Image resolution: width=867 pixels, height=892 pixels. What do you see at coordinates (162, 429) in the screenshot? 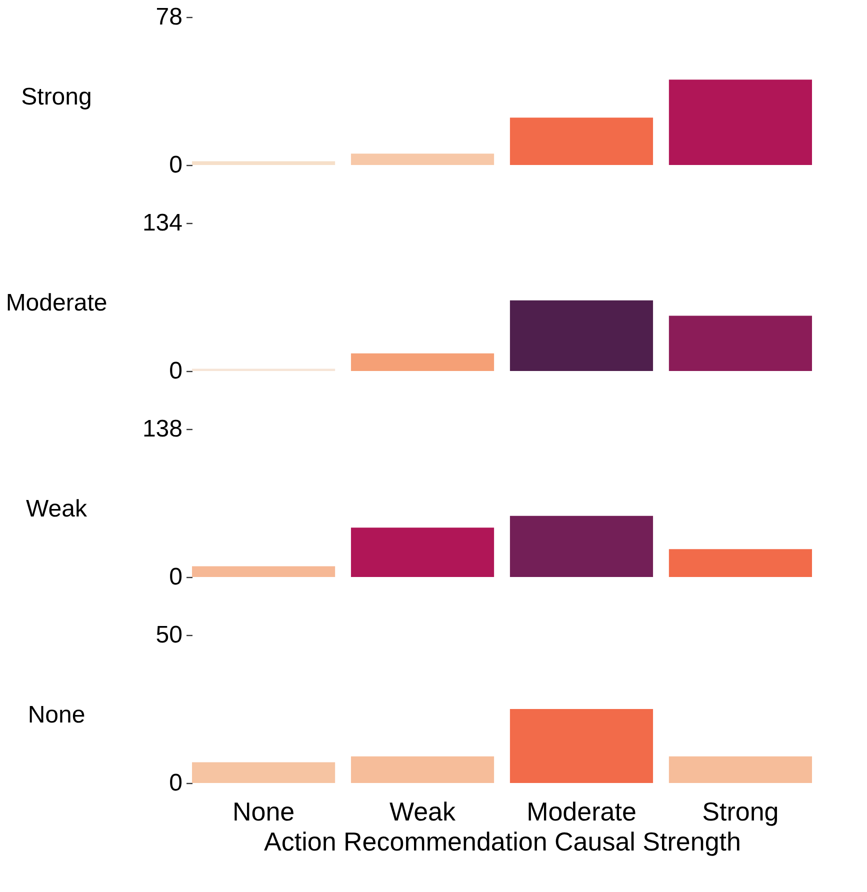
I see `y-tick-label: 138` at bounding box center [162, 429].